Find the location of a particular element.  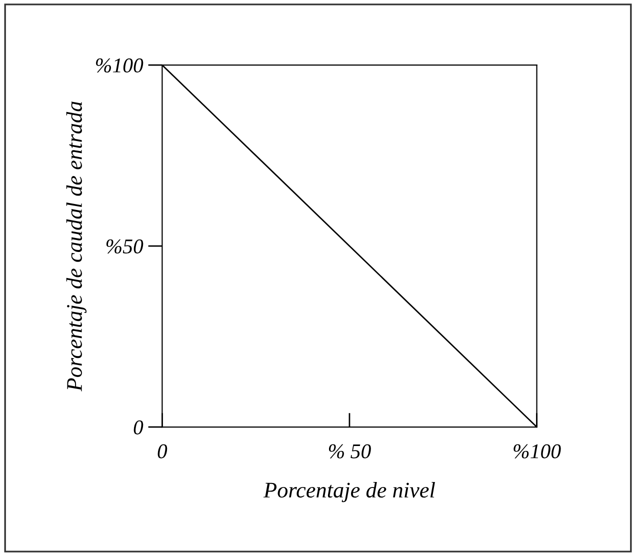

y-tick-label: %50 is located at coordinates (125, 246).